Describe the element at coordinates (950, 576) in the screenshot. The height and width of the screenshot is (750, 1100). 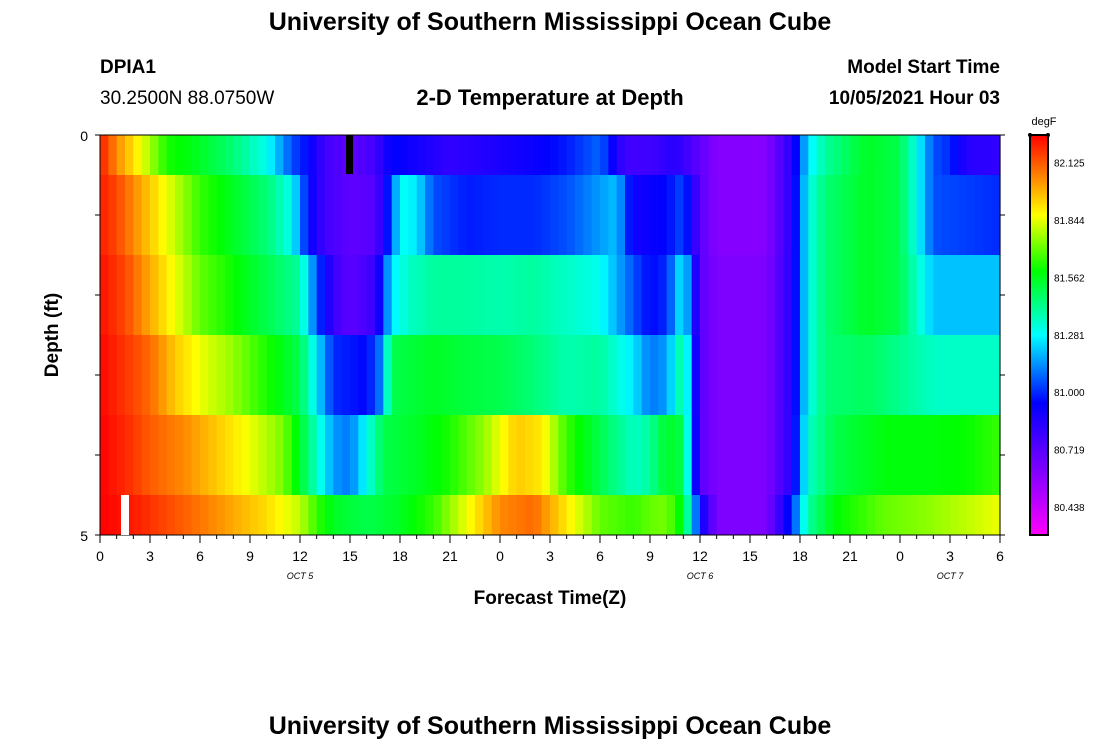
I see `date-label: OCT 7` at that location.